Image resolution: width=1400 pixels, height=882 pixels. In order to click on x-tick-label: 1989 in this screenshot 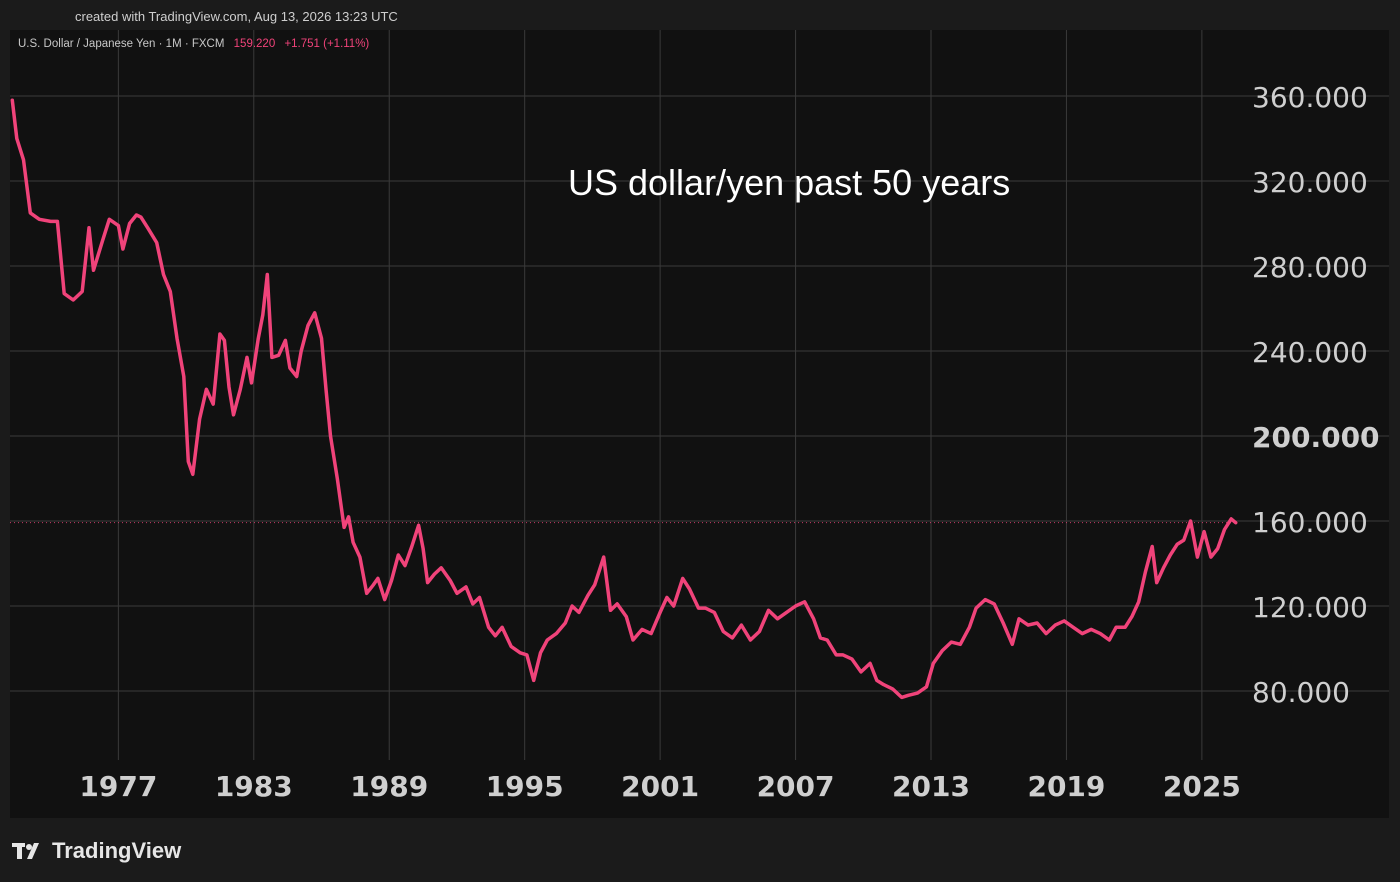, I will do `click(389, 786)`.